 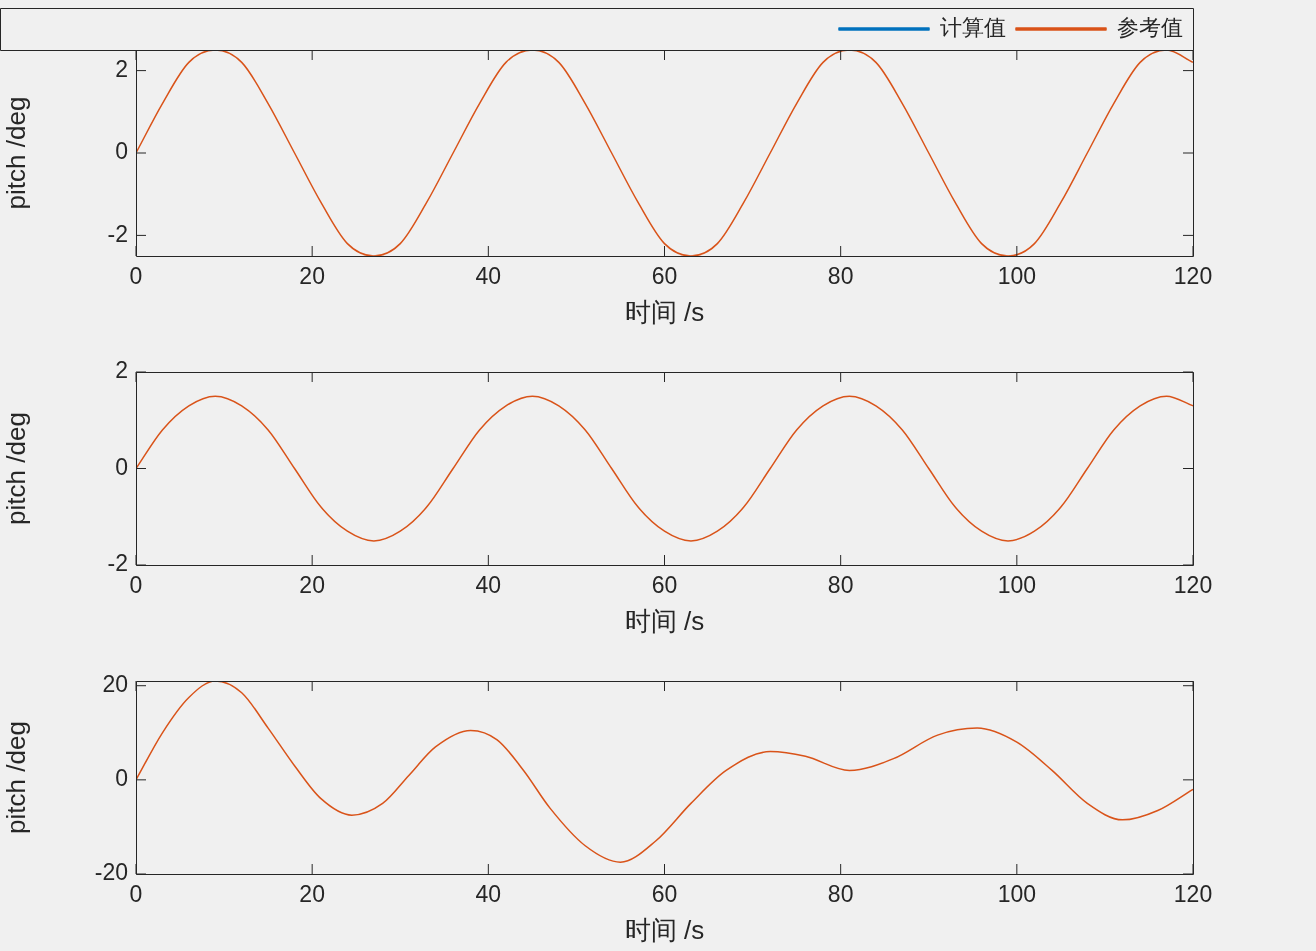 I want to click on legend-label: 参考值, so click(x=1150, y=28).